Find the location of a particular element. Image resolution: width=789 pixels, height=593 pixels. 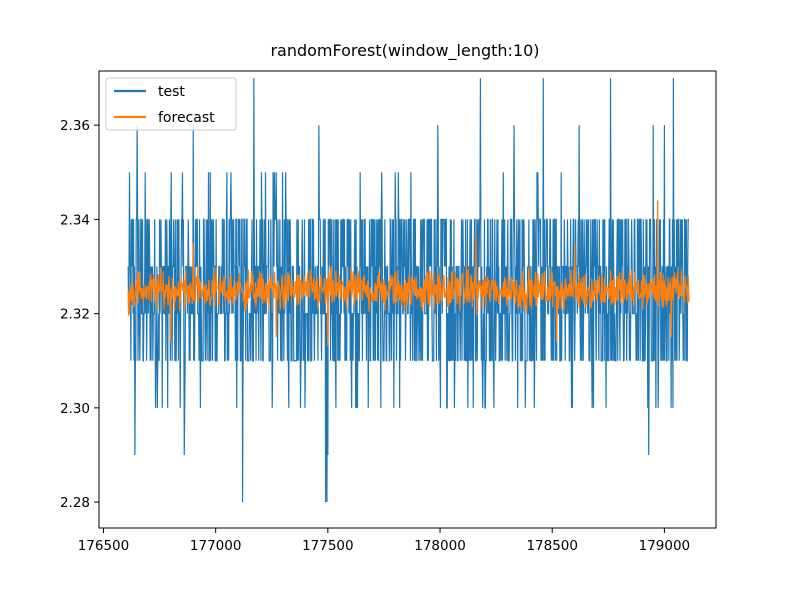

chart-title: randomForest(window_length:10) is located at coordinates (404, 51).